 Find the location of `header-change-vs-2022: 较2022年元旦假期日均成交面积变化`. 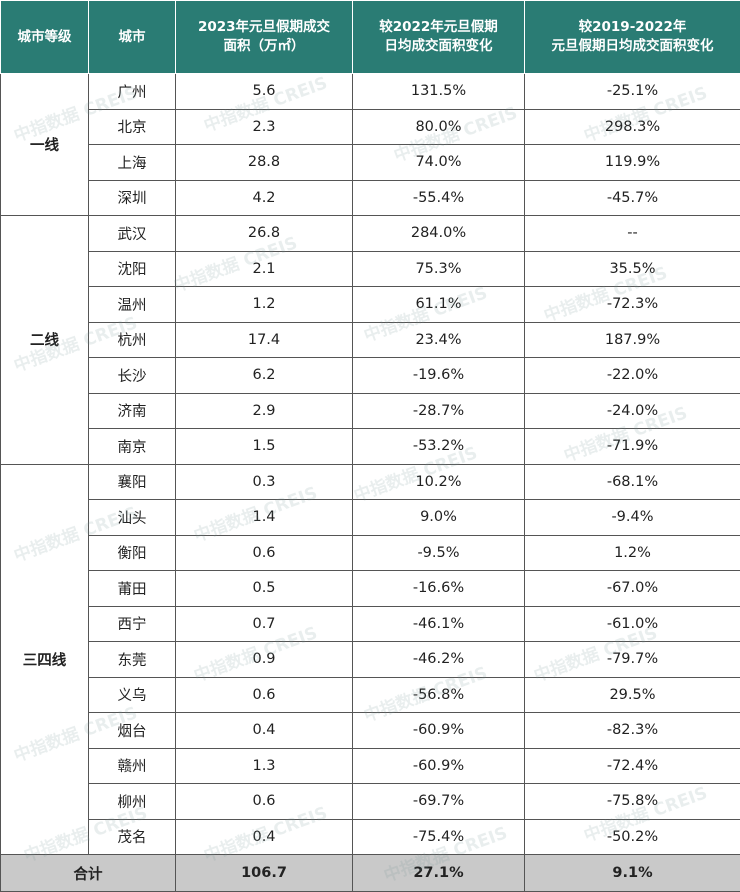

header-change-vs-2022: 较2022年元旦假期日均成交面积变化 is located at coordinates (439, 37).